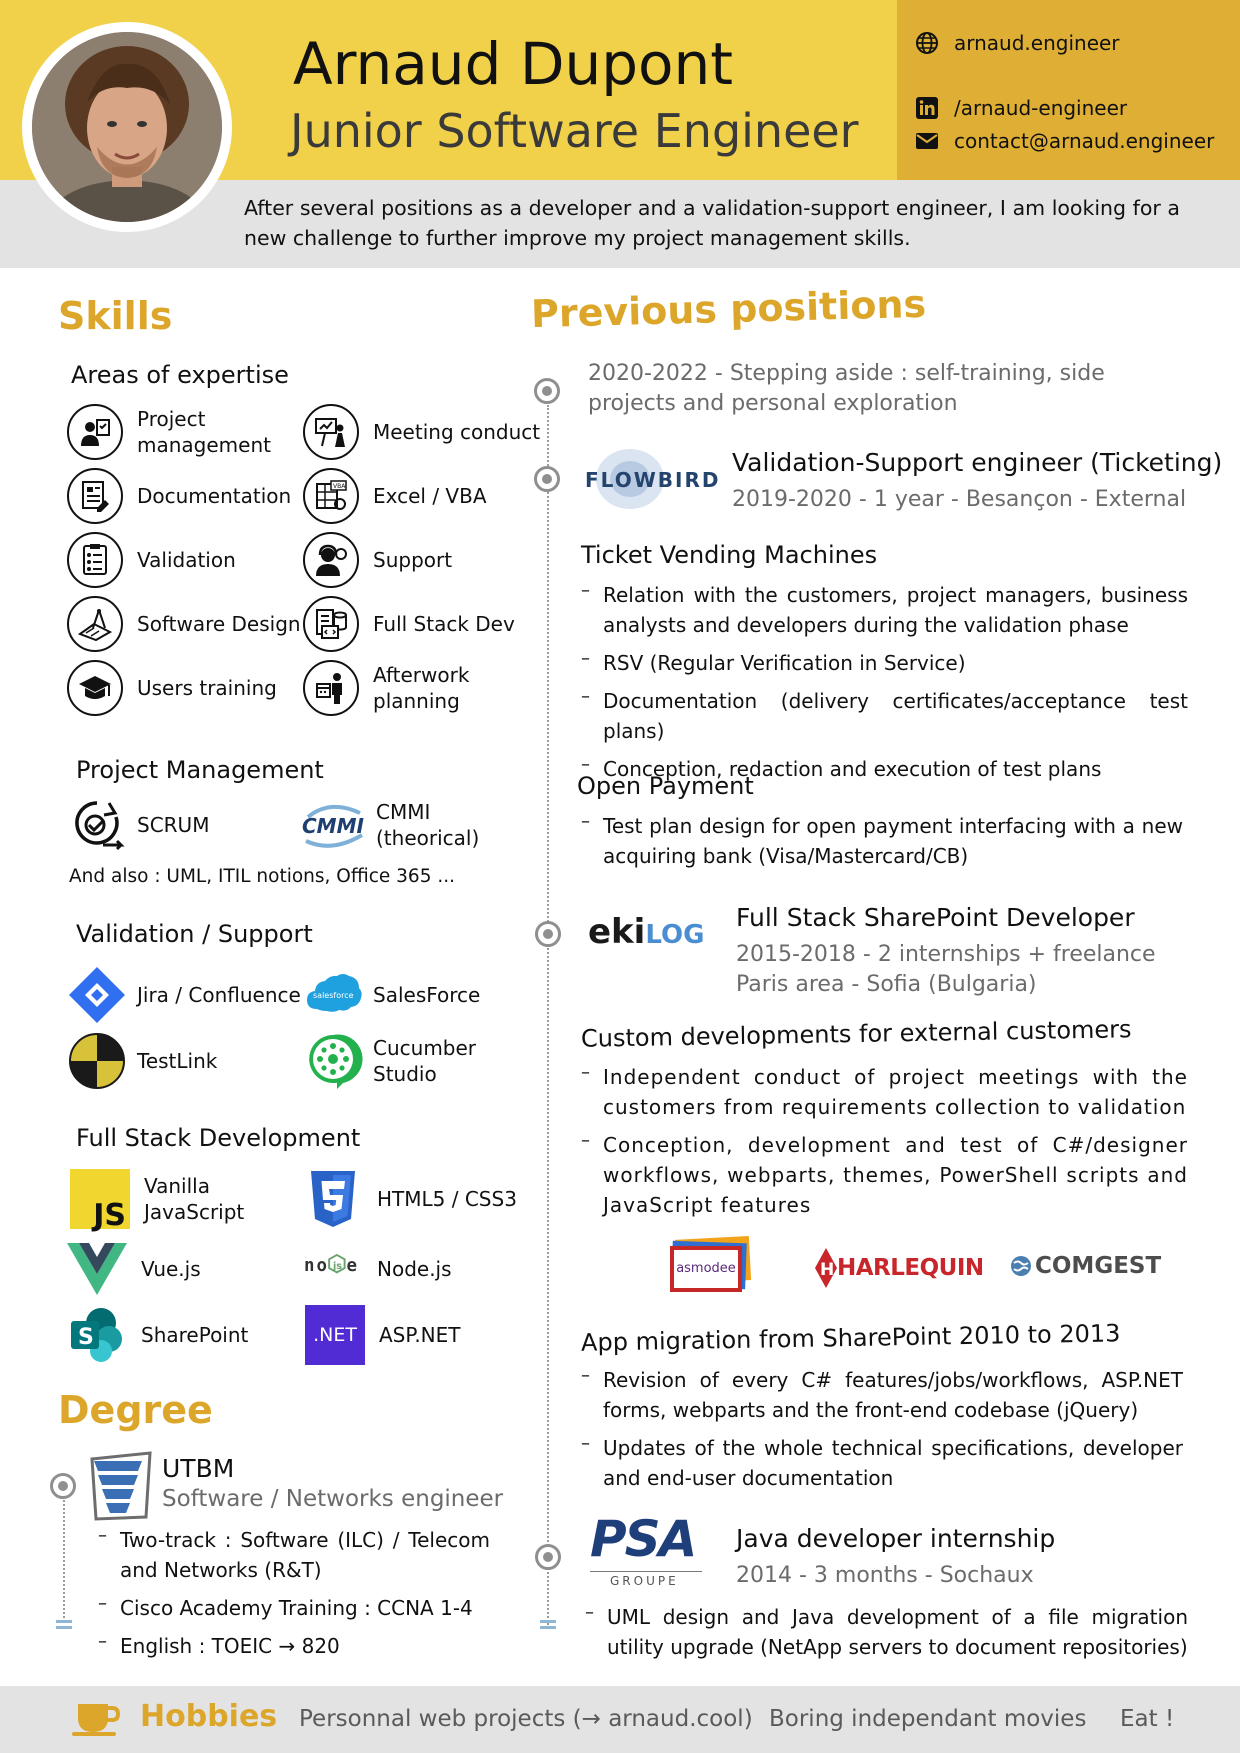  I want to click on hobbies-band, so click(620, 1719).